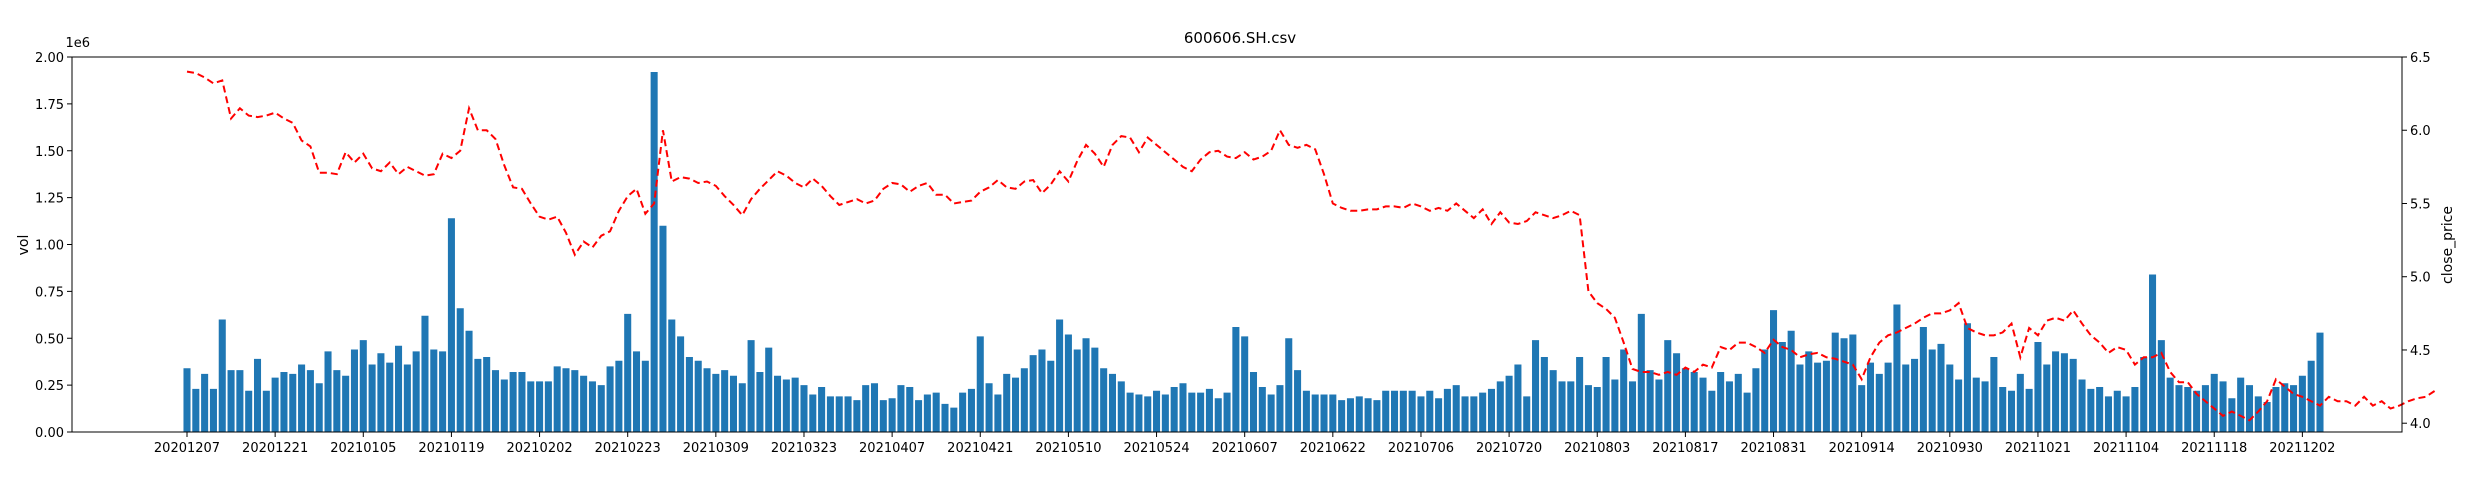 The width and height of the screenshot is (2480, 484). What do you see at coordinates (2420, 424) in the screenshot?
I see `y2-tick-label: 4.0` at bounding box center [2420, 424].